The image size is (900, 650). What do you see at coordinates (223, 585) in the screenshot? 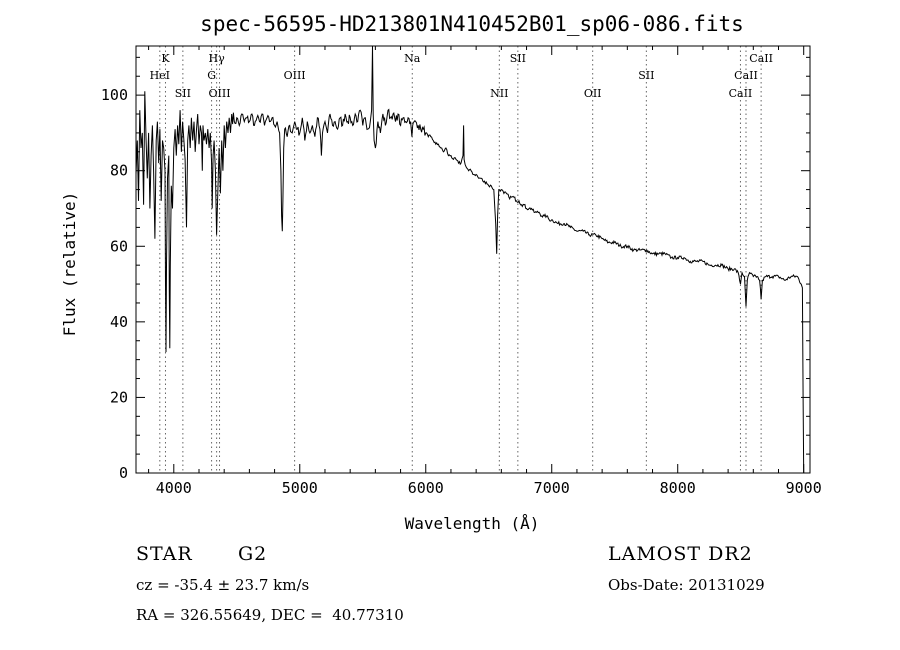
I see `redshift-velocity: cz = -35.4 ± 23.7 km/s` at bounding box center [223, 585].